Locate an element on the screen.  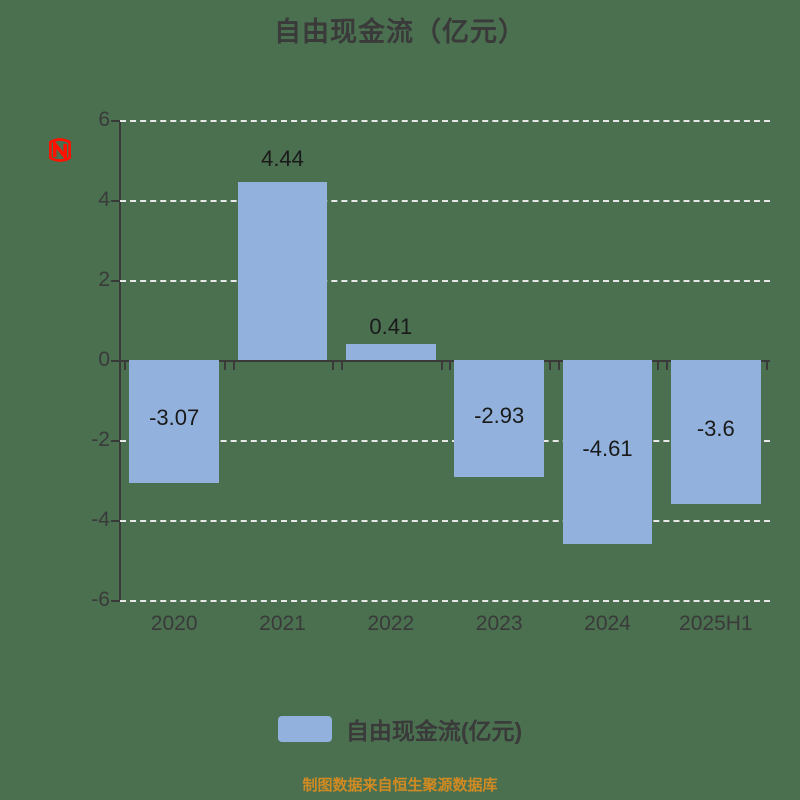
bar-value-label-2023: -2.93 is located at coordinates (499, 415).